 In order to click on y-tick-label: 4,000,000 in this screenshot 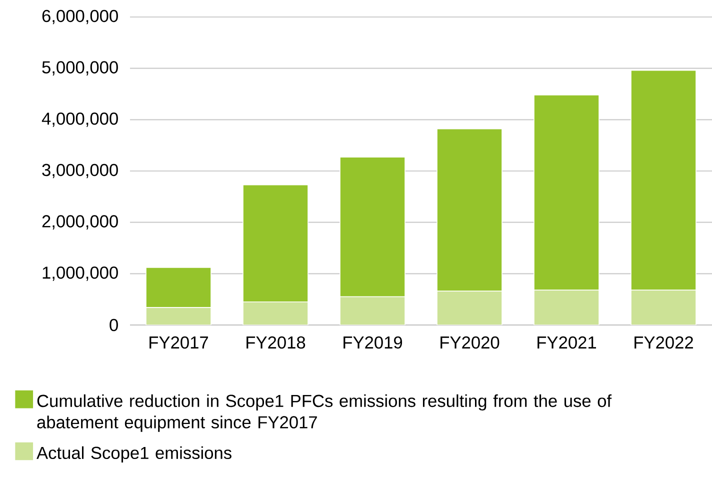, I will do `click(80, 119)`.